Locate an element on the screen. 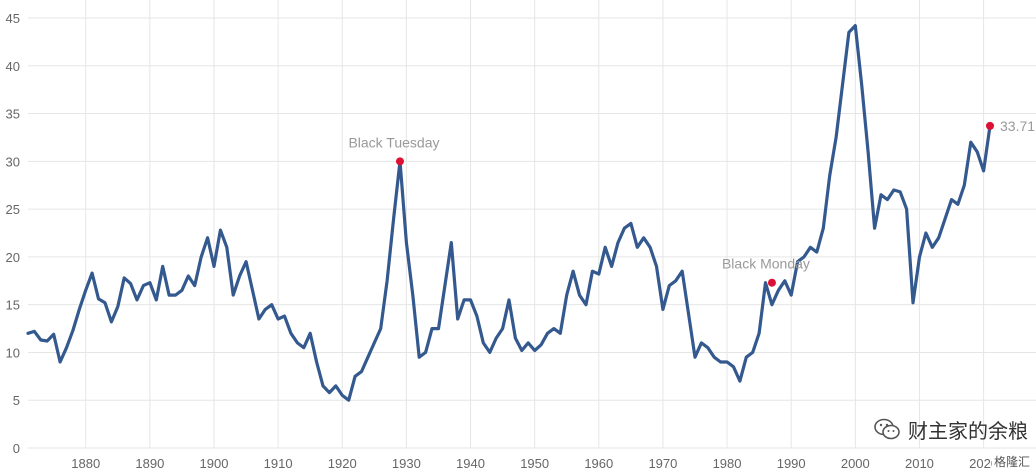 The image size is (1036, 474). y-tick-label: 5 is located at coordinates (16, 400).